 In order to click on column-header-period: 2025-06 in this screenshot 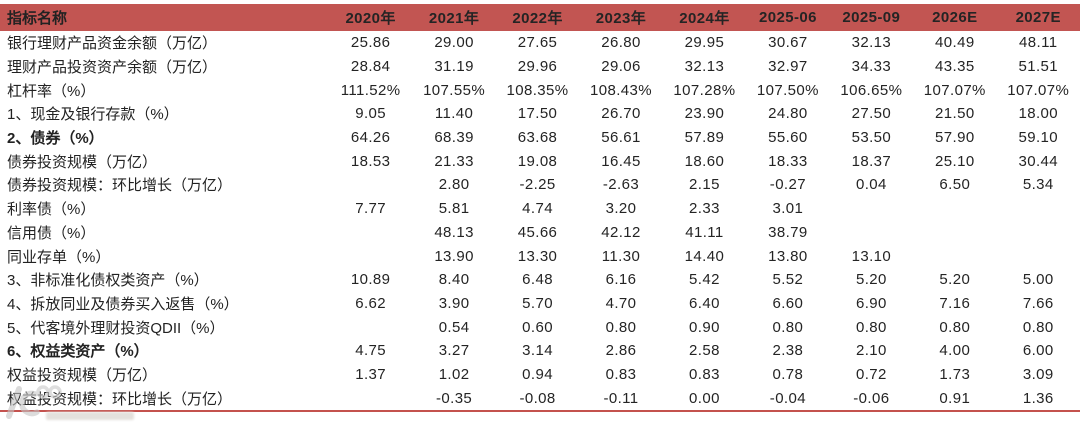, I will do `click(787, 17)`.